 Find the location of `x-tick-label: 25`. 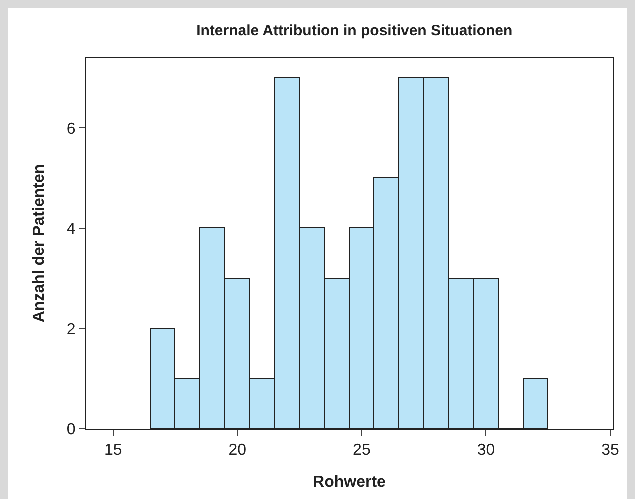

x-tick-label: 25 is located at coordinates (362, 451).